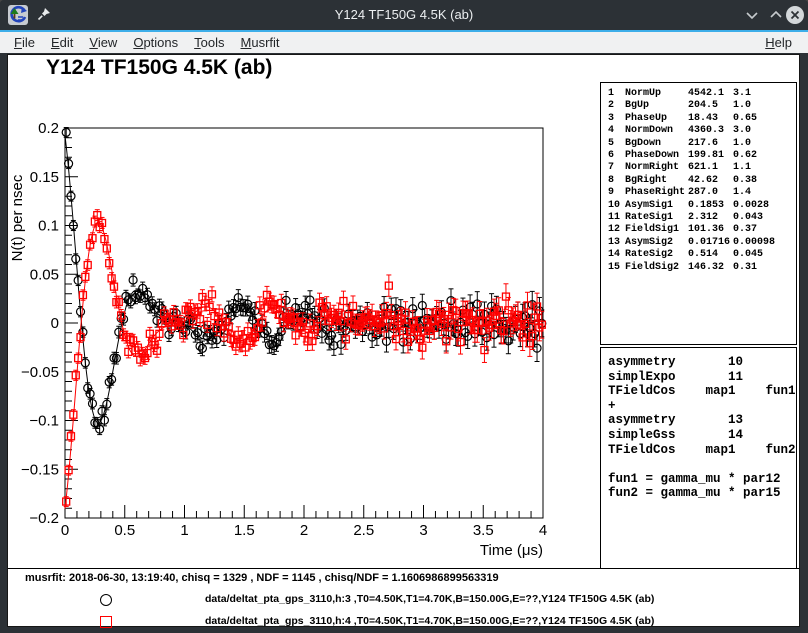 This screenshot has height=633, width=808. I want to click on legend-square-marker, so click(106, 622).